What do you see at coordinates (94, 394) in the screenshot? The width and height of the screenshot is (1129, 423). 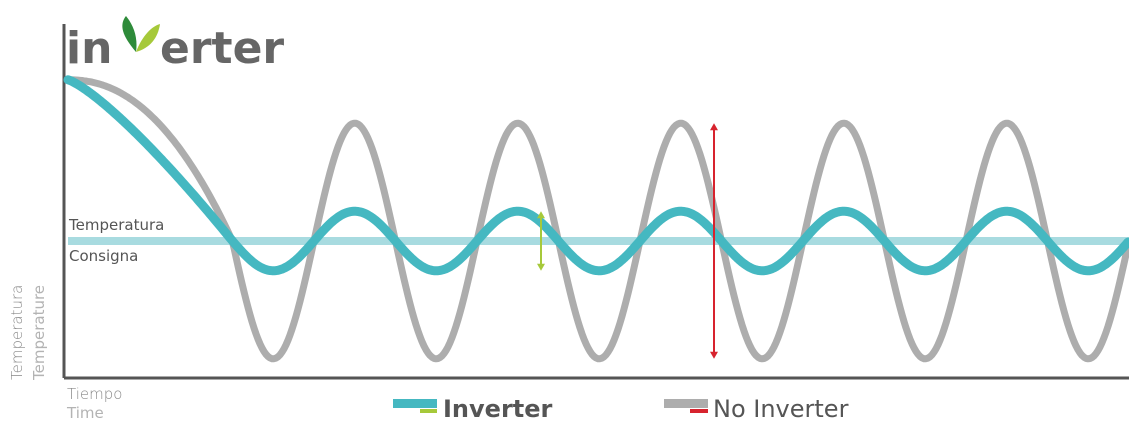 I see `x-axis-label: Tiempo` at bounding box center [94, 394].